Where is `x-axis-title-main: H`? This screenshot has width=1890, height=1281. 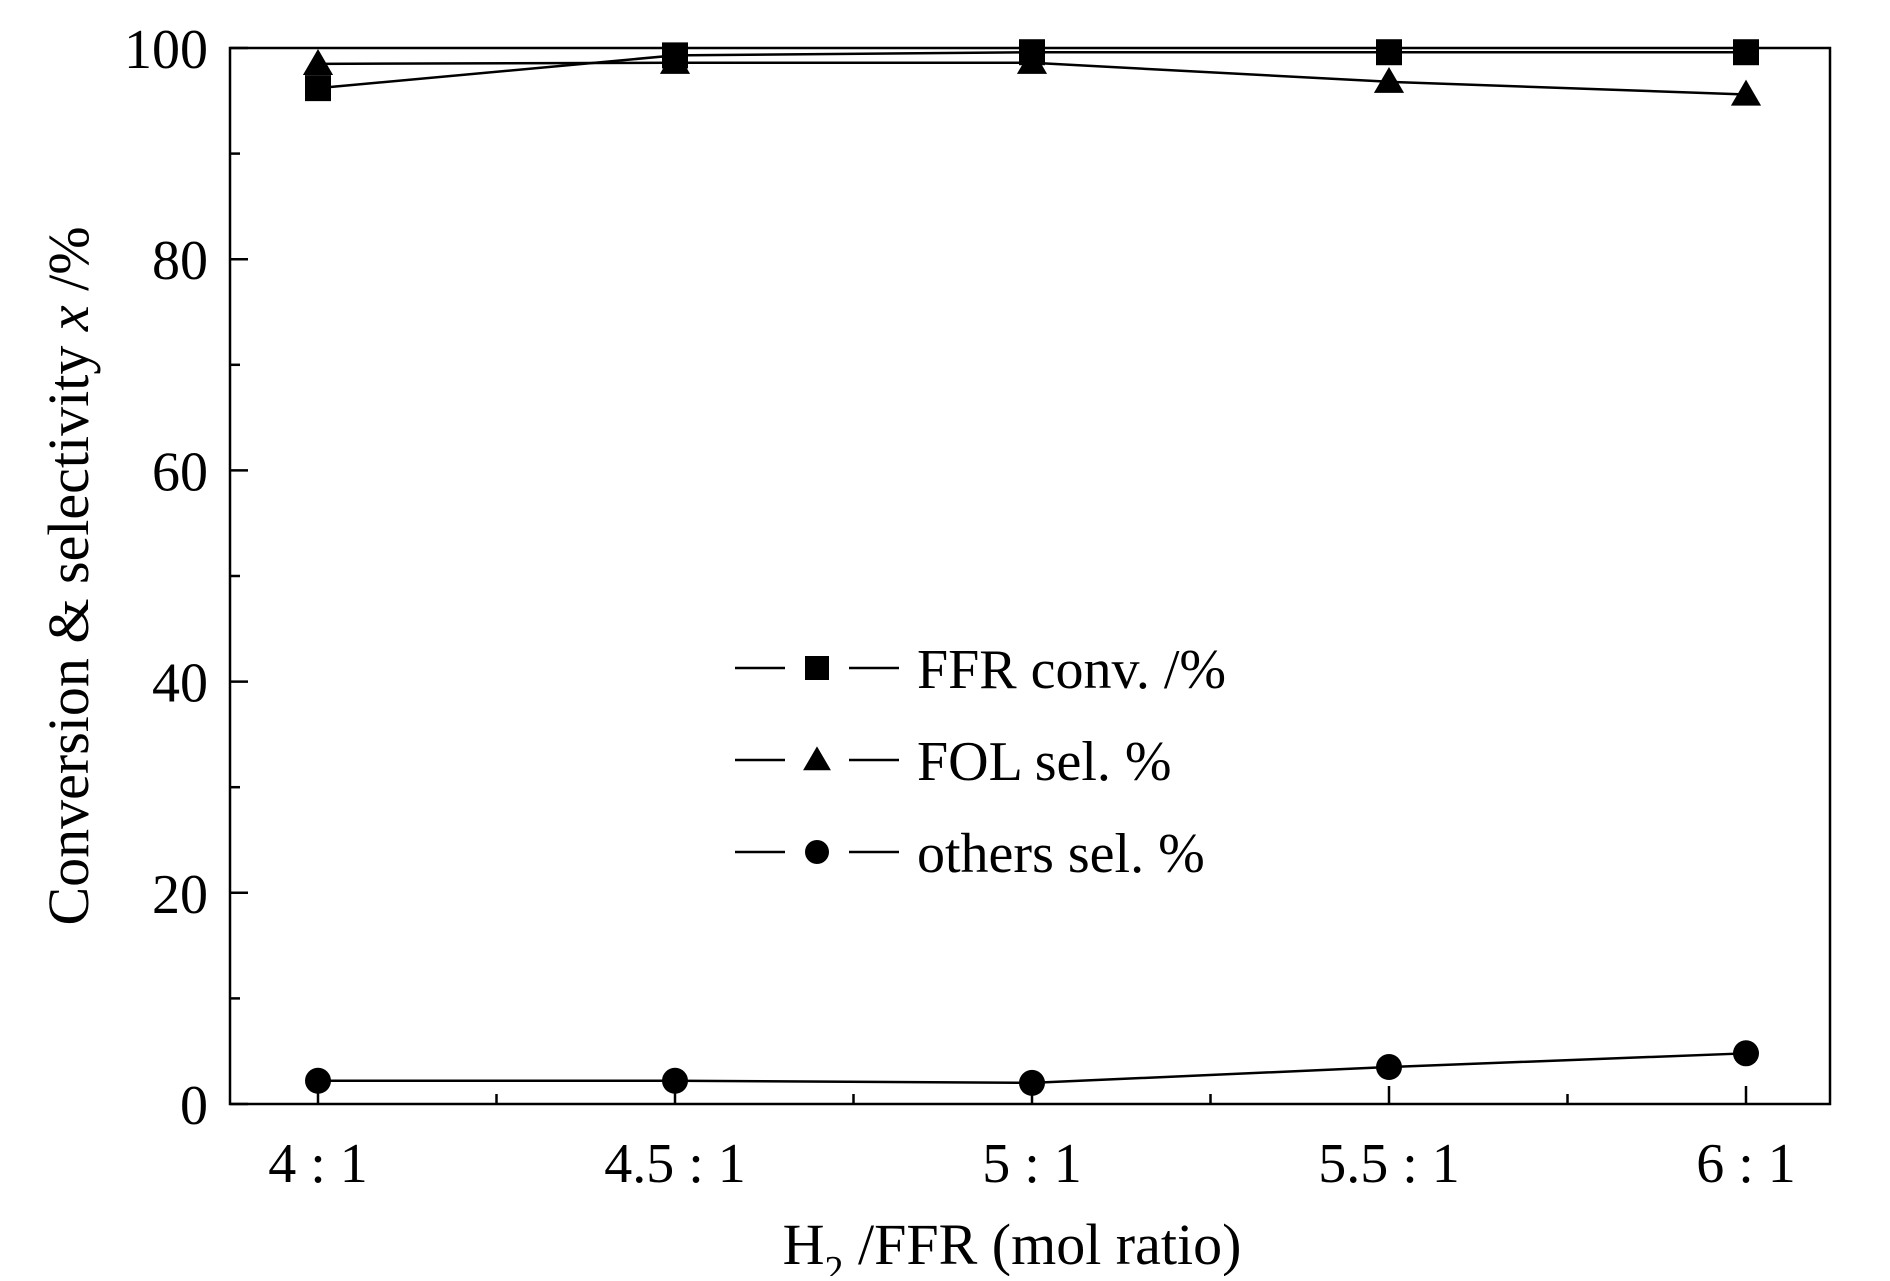 x-axis-title-main: H is located at coordinates (804, 1244).